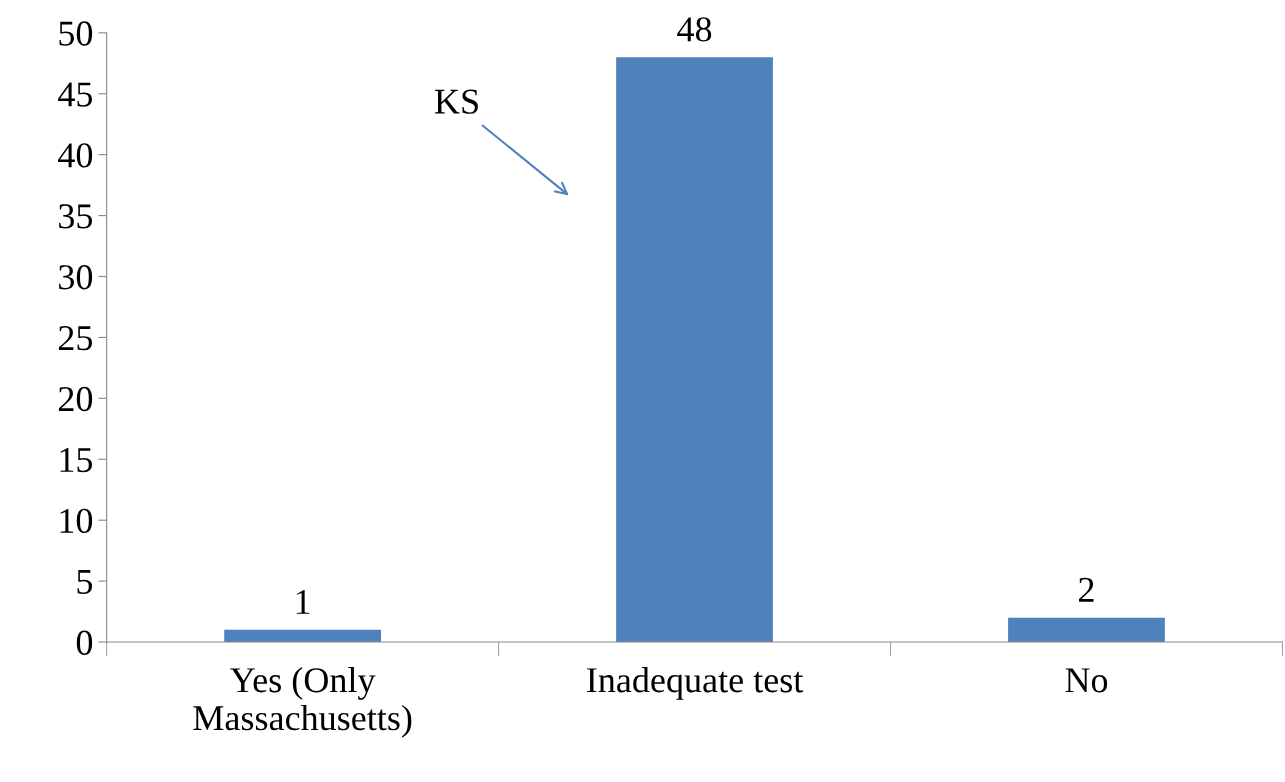 This screenshot has width=1285, height=782. Describe the element at coordinates (76, 33) in the screenshot. I see `y-tick-label: 50` at that location.